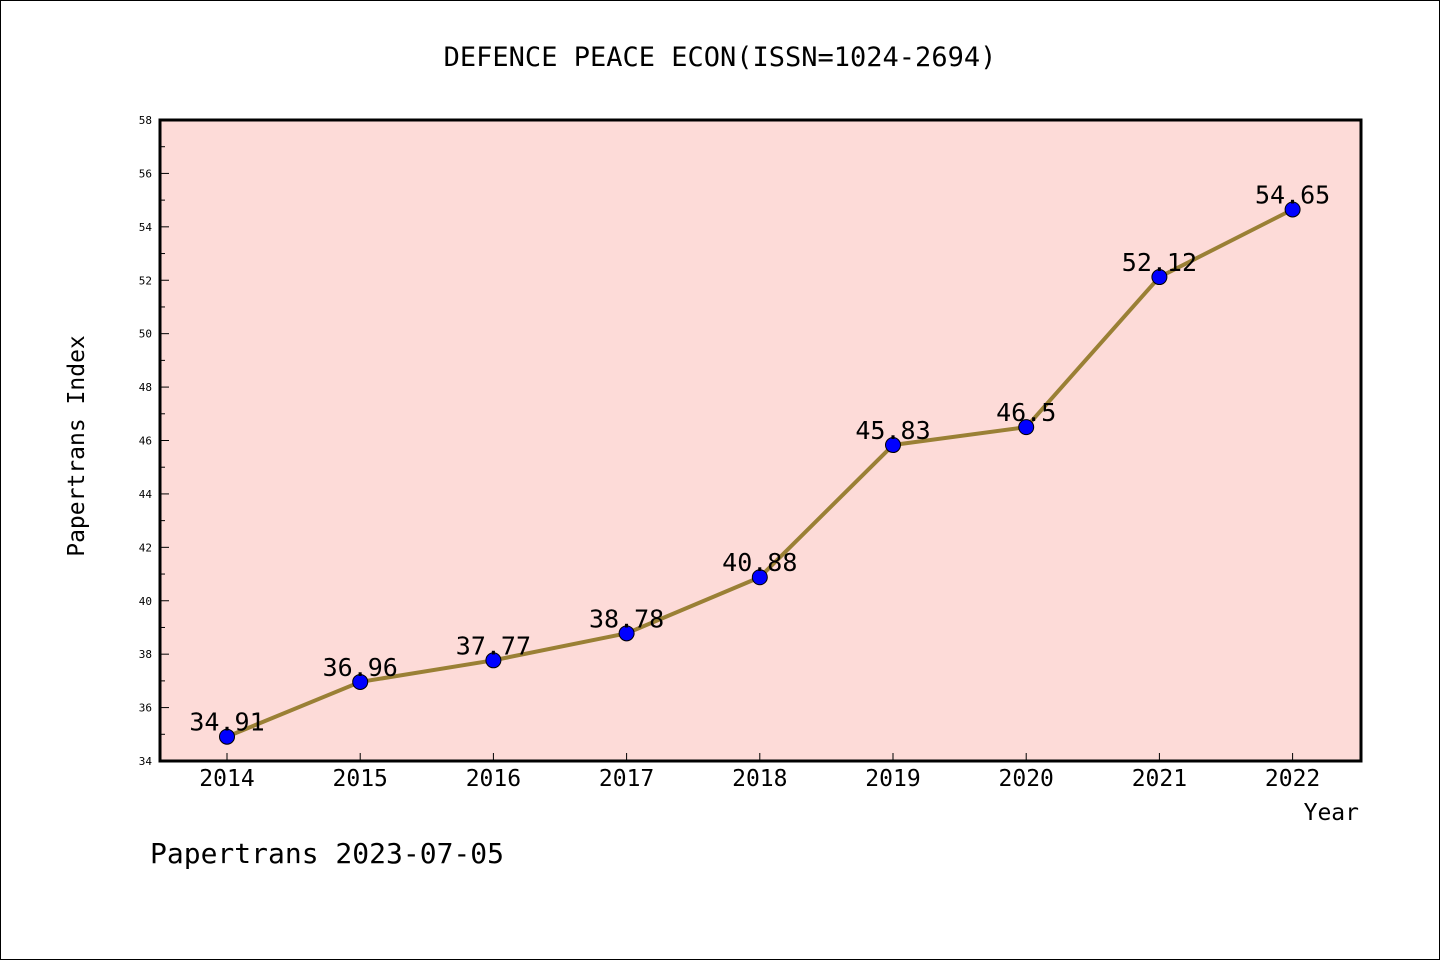 Image resolution: width=1440 pixels, height=960 pixels. I want to click on y-tick-label: 34, so click(146, 761).